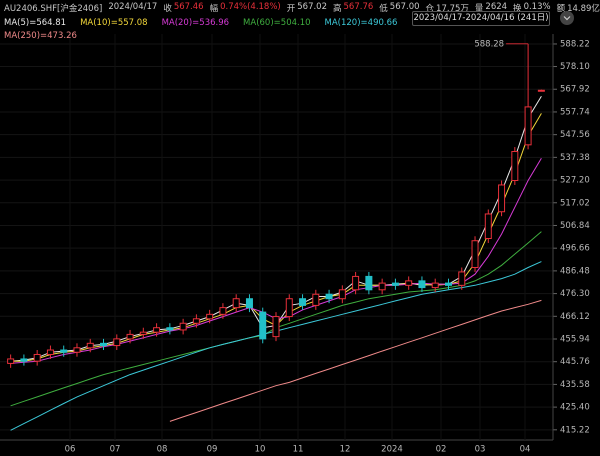 The image size is (600, 456). What do you see at coordinates (177, 23) in the screenshot?
I see `legend-name: MA(20)` at bounding box center [177, 23].